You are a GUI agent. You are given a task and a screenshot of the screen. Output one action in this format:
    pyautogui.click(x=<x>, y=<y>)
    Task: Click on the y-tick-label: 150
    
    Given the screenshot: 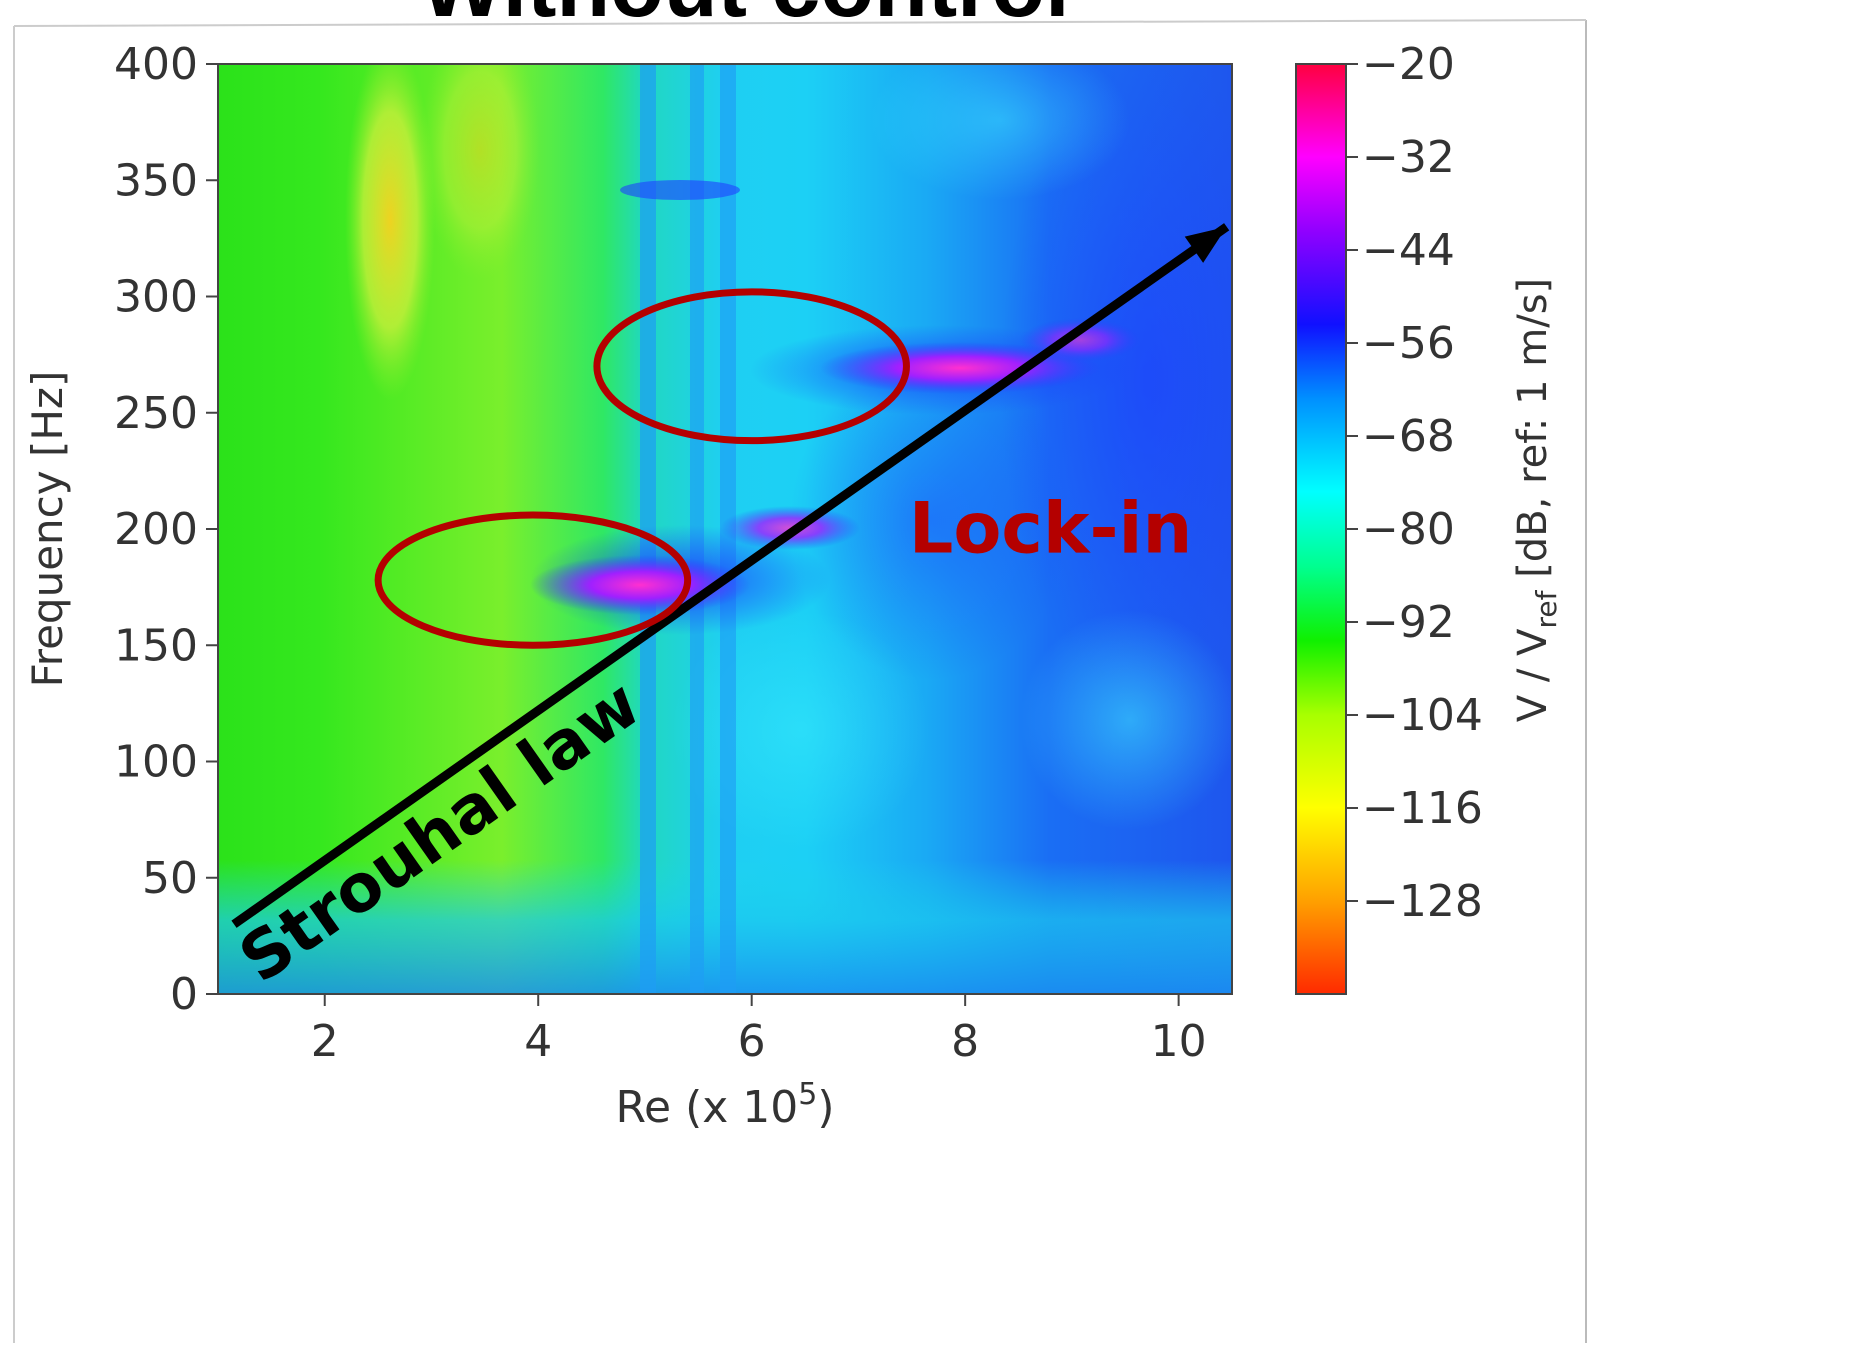 What is the action you would take?
    pyautogui.click(x=156, y=645)
    